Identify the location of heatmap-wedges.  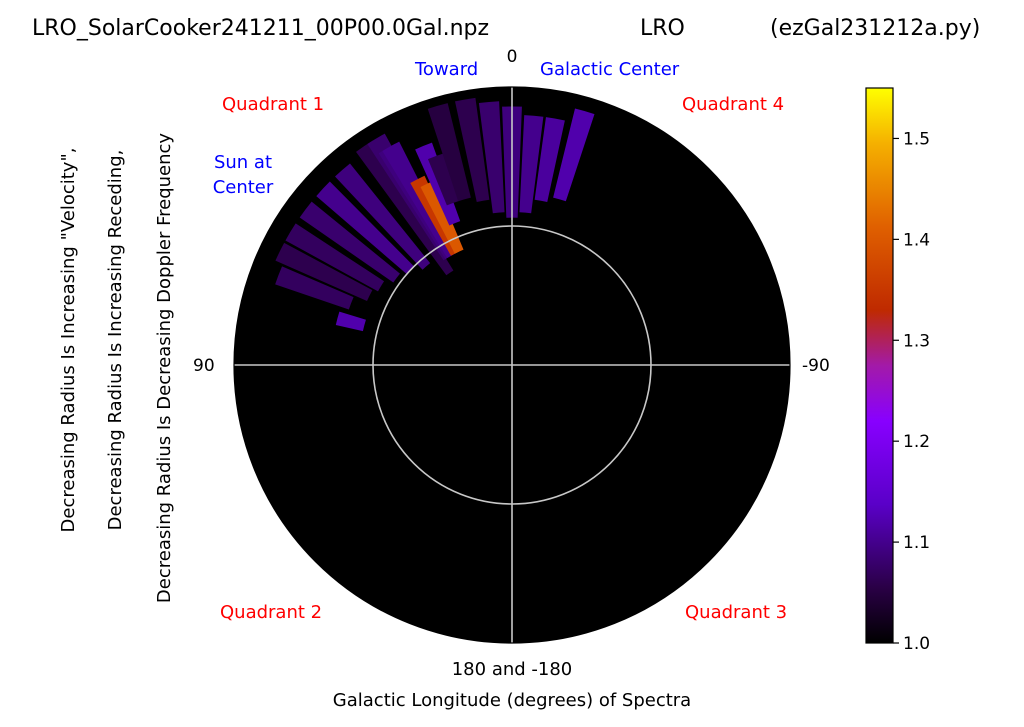
(435, 214).